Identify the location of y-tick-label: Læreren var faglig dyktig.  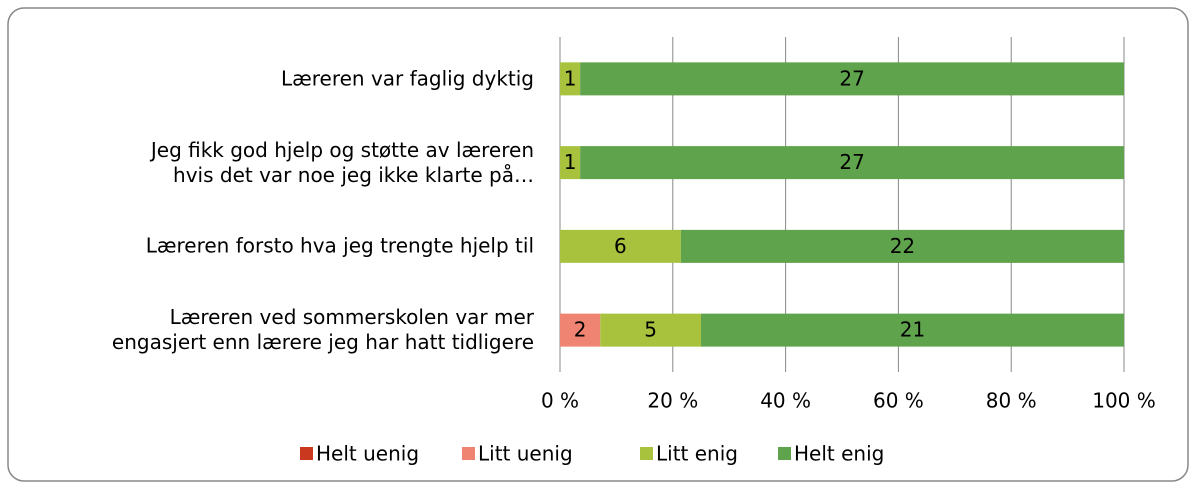
(407, 78).